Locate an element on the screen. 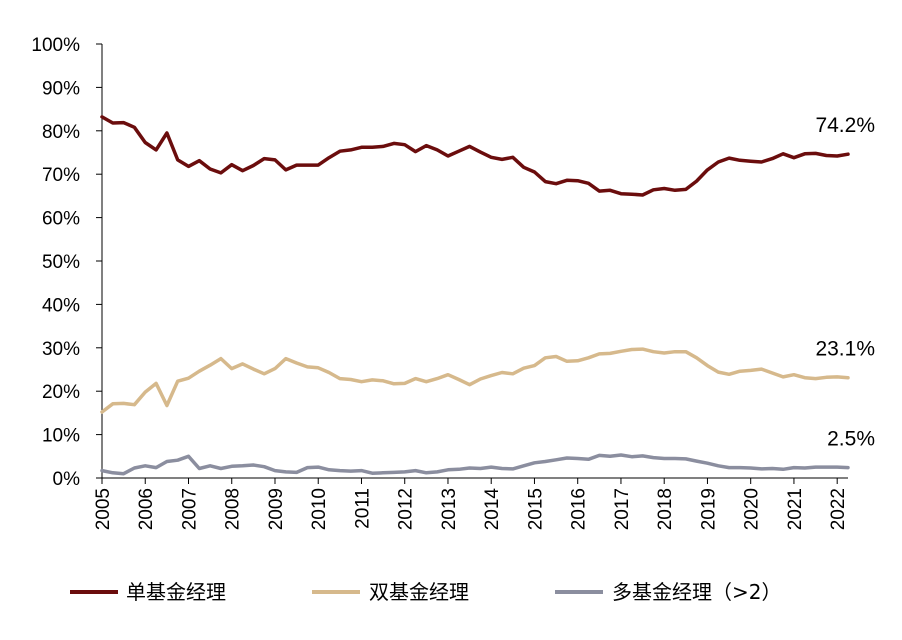 This screenshot has height=640, width=902. legend-label: 多基金经理（>2） is located at coordinates (696, 592).